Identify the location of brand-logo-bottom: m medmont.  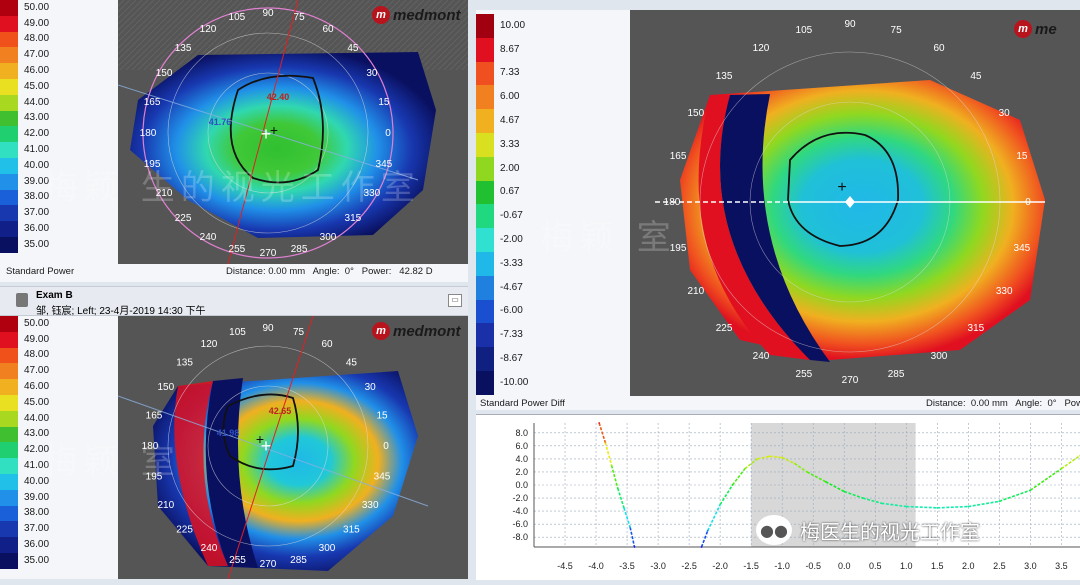
(416, 331).